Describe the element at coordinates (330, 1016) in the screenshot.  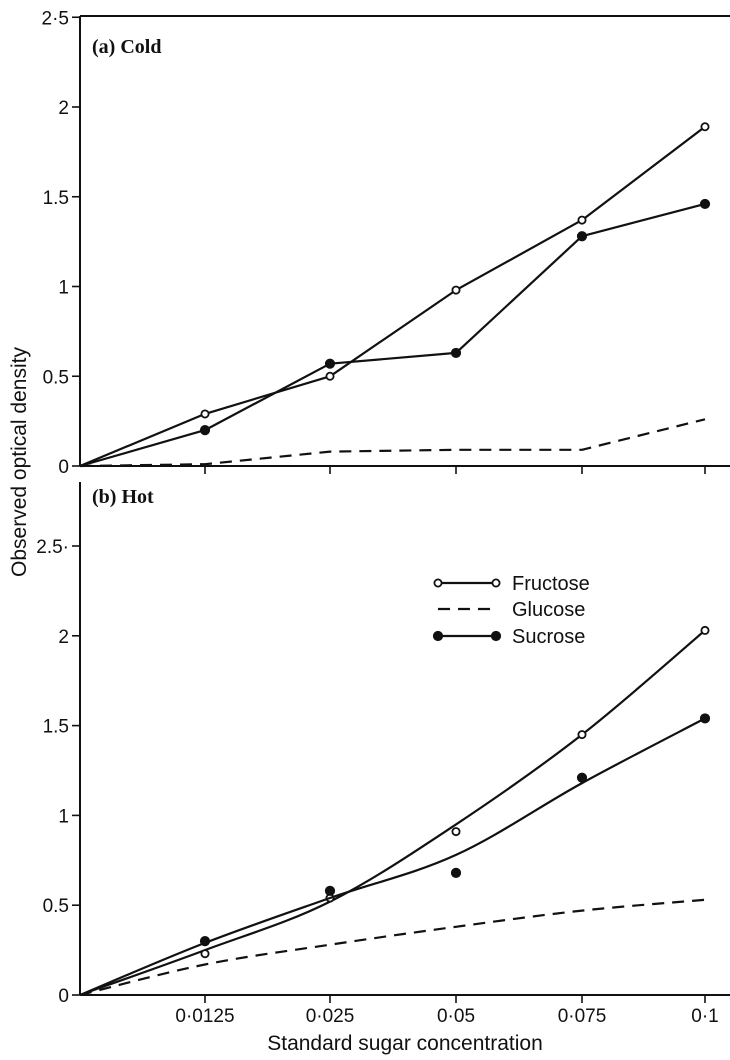
I see `x-tick-label: 0·025` at that location.